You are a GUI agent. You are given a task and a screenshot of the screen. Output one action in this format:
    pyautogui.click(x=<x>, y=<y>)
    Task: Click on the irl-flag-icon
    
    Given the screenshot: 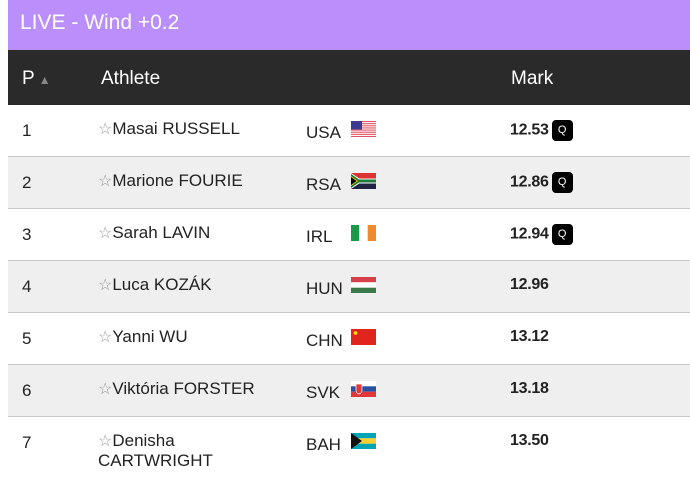 What is the action you would take?
    pyautogui.click(x=363, y=233)
    